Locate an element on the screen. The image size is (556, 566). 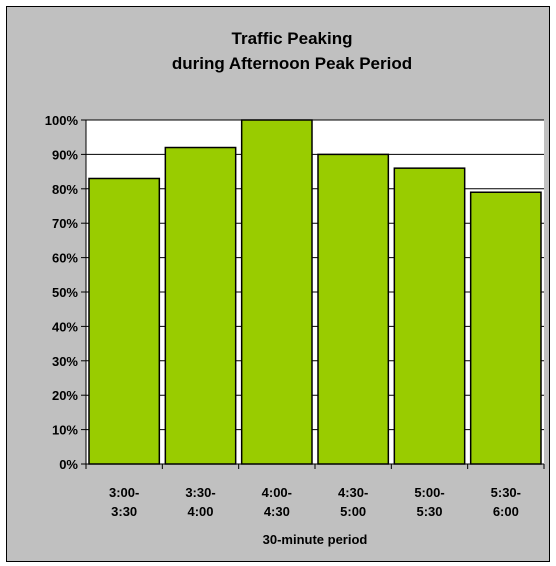
chart-title-line-2: during Afternoon Peak Period is located at coordinates (292, 63).